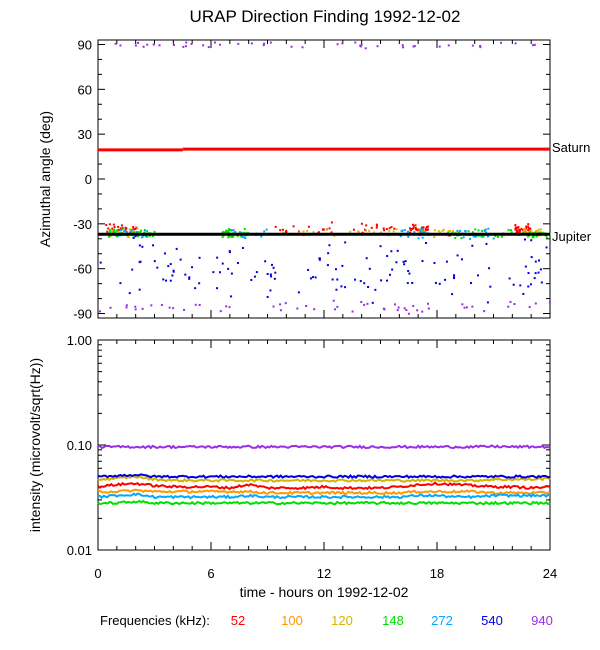 This screenshot has height=650, width=600. Describe the element at coordinates (85, 89) in the screenshot. I see `top-y-tick-label: 60` at that location.